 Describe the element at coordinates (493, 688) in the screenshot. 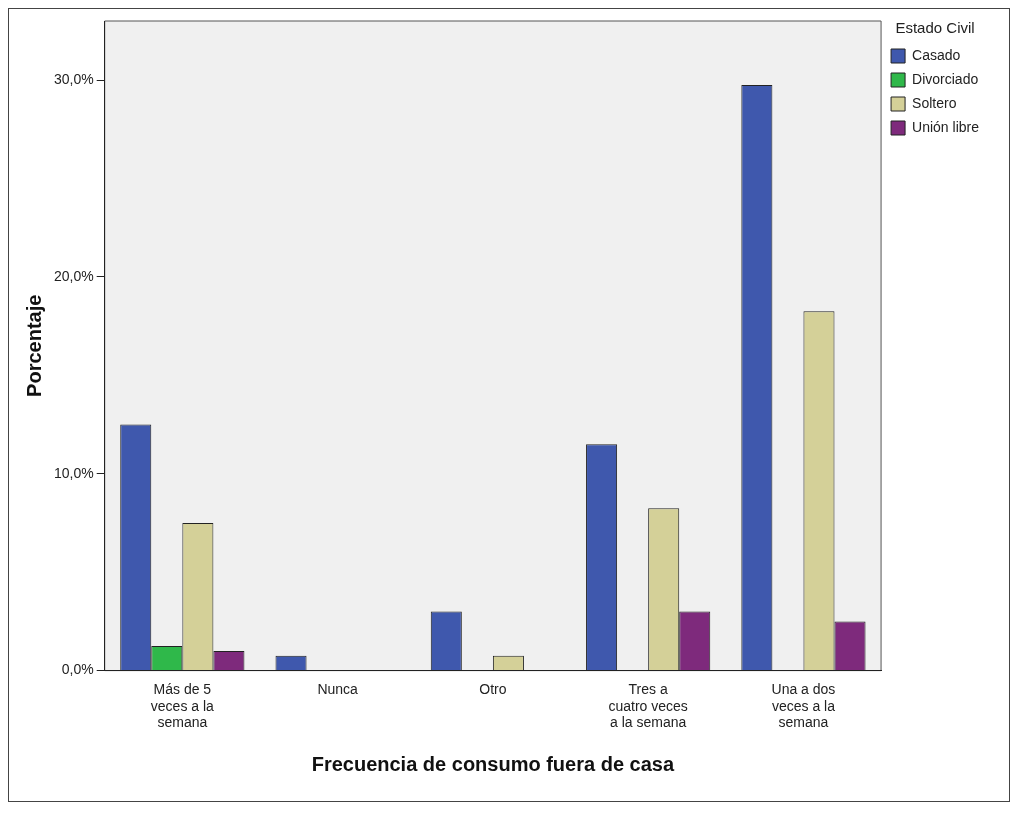

I see `x-tick-label: Otro` at that location.